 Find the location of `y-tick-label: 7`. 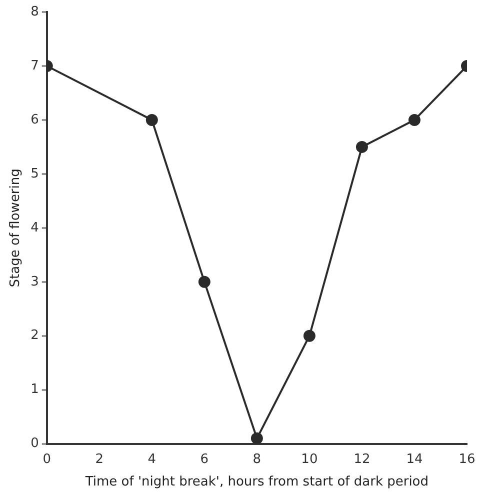

y-tick-label: 7 is located at coordinates (34, 66).